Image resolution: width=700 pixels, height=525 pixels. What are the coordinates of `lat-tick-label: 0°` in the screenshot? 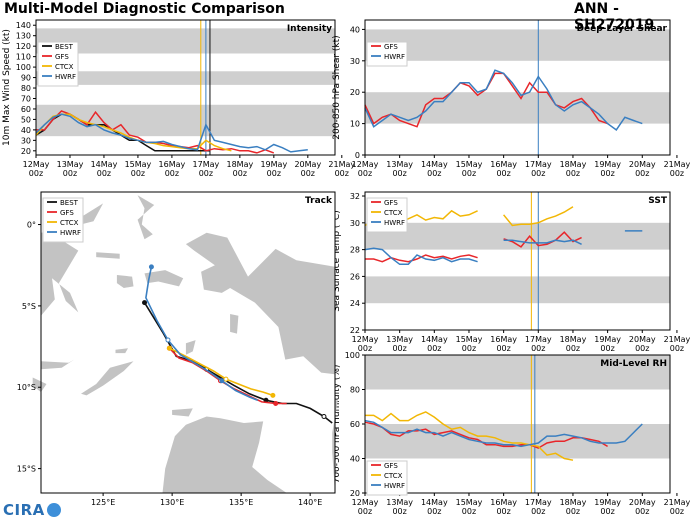 It's located at (31, 225).